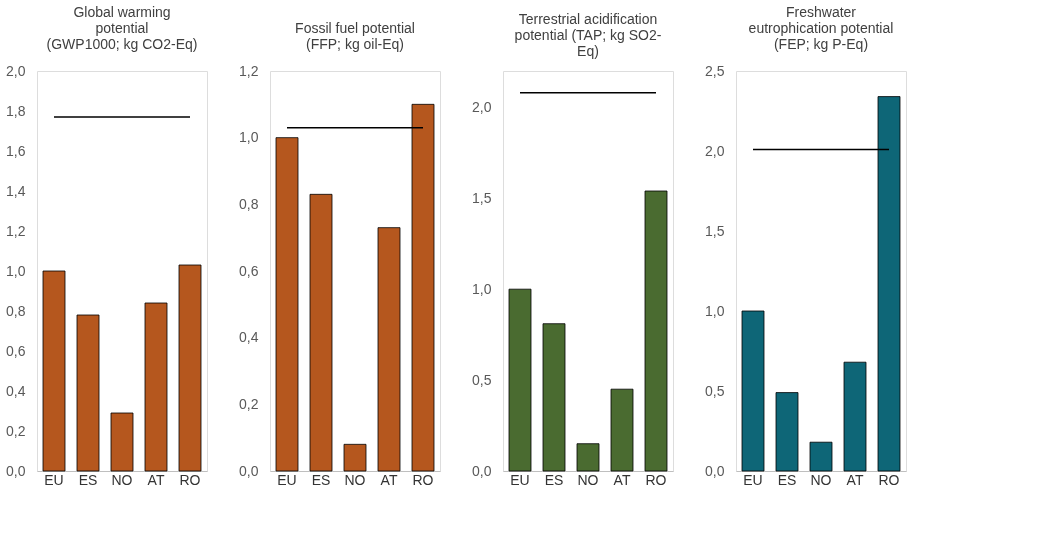 The image size is (1059, 551). Describe the element at coordinates (122, 28) in the screenshot. I see `chart-title: Global warming potential (GWP1000; kg CO2-Eq)` at that location.